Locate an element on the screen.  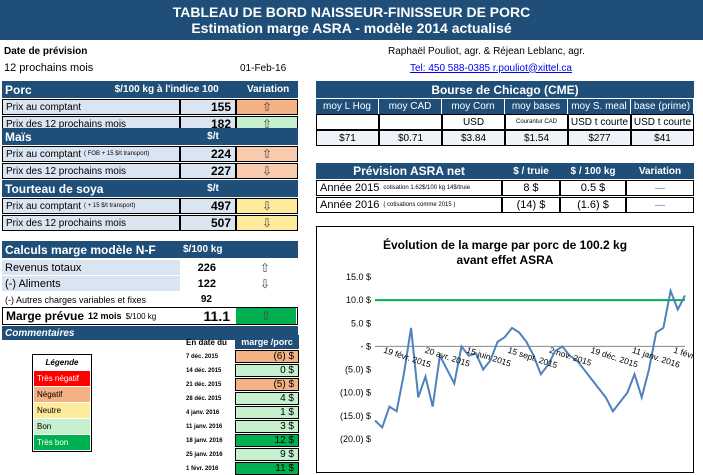
period-label: 12 prochains mois is located at coordinates (49, 68).